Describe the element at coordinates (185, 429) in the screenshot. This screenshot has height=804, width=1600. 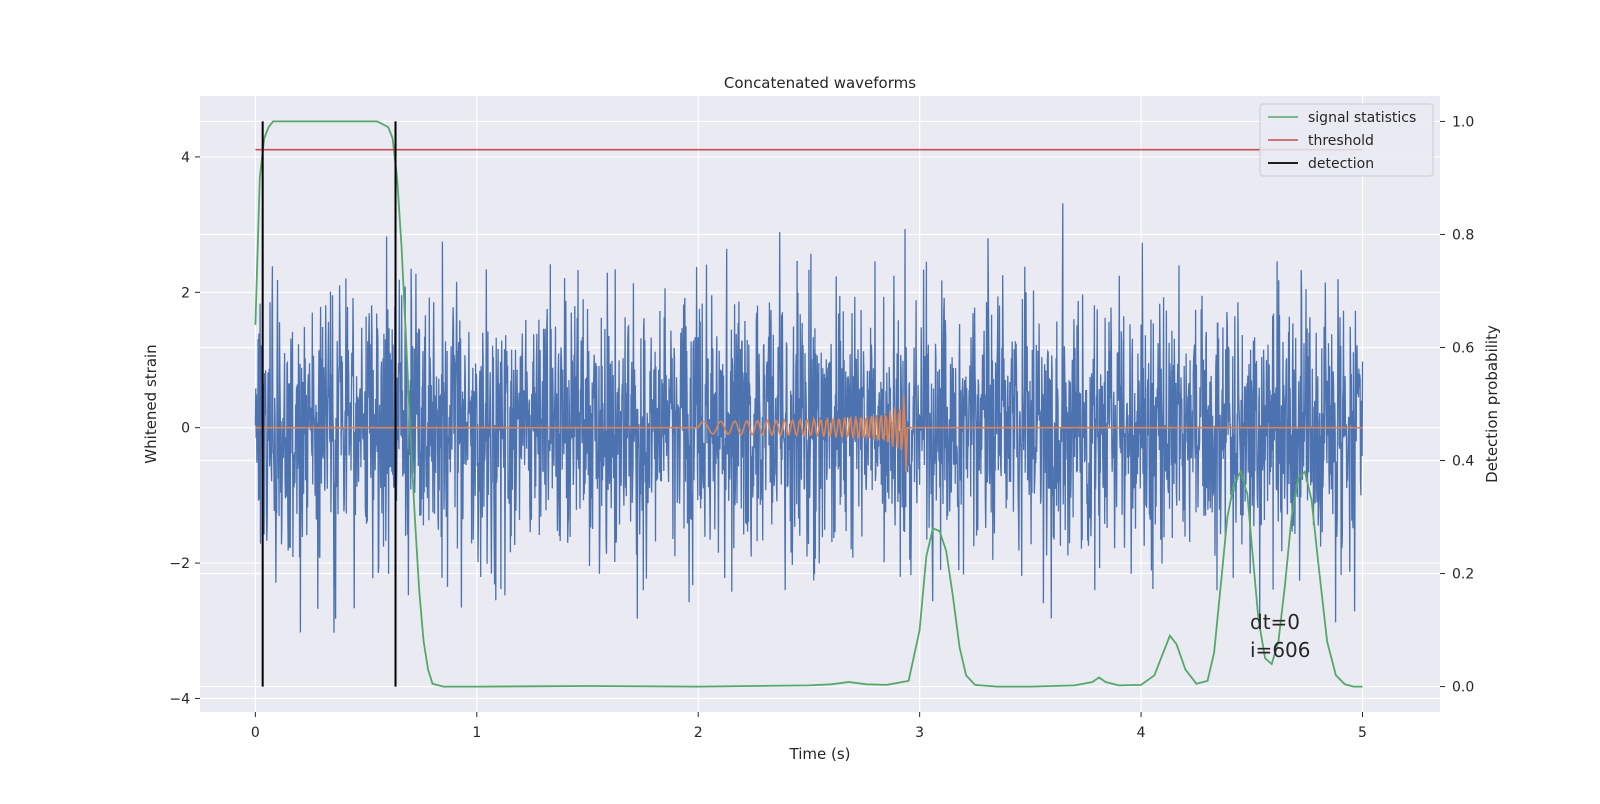
I see `y-tick-label: 0` at that location.